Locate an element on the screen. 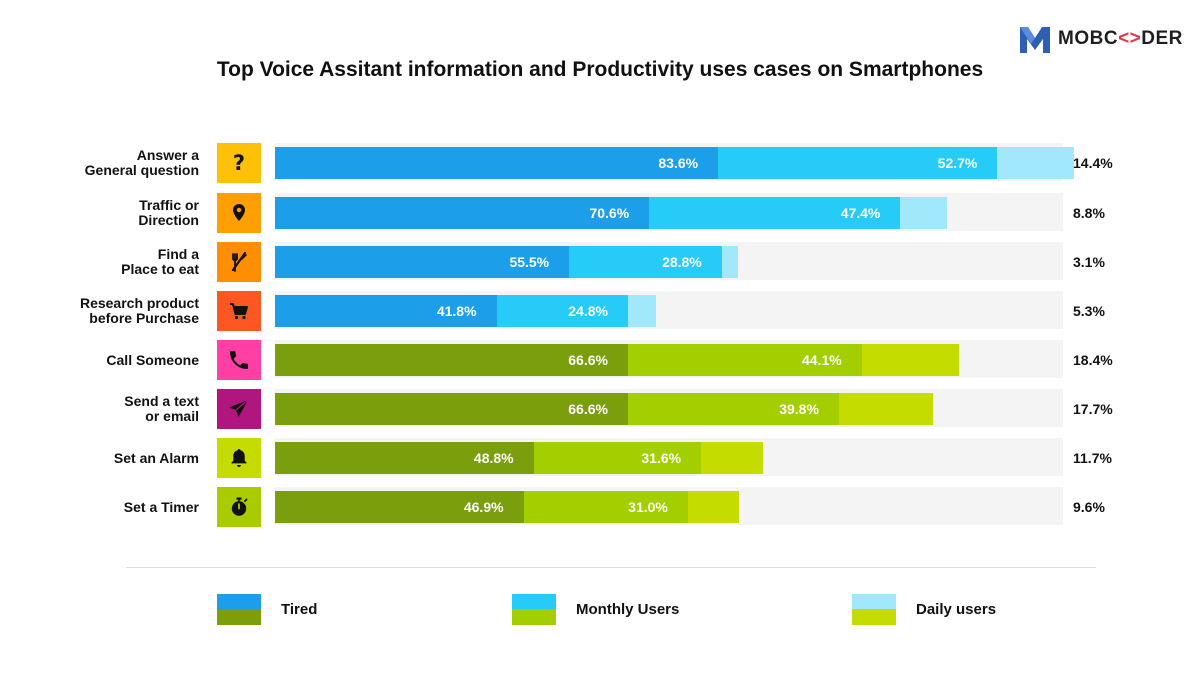  phone-icon is located at coordinates (239, 360).